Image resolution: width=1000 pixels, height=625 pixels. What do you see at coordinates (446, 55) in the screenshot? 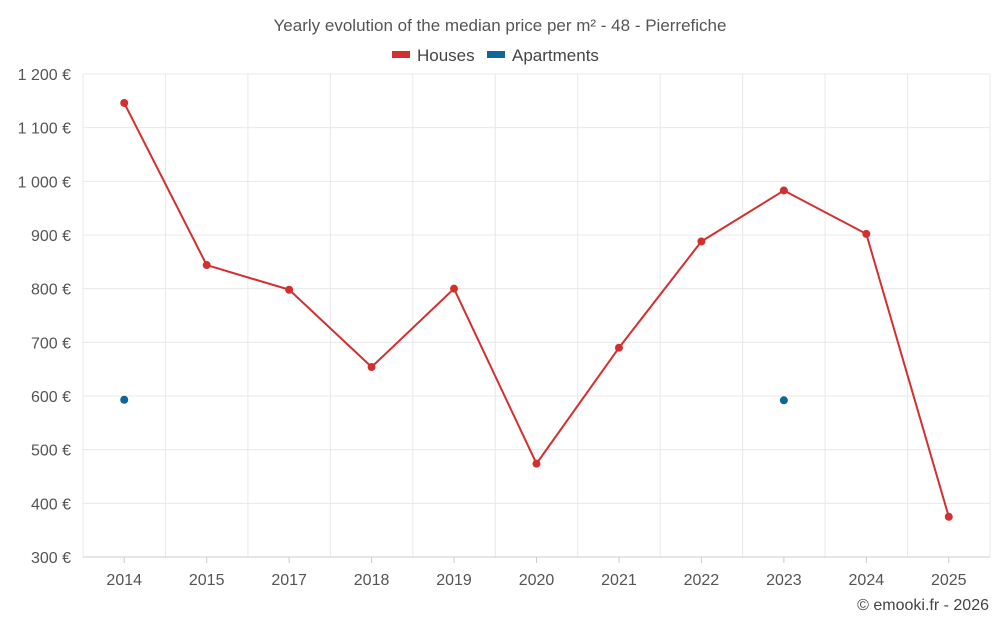
I see `legend-label-houses: Houses` at bounding box center [446, 55].